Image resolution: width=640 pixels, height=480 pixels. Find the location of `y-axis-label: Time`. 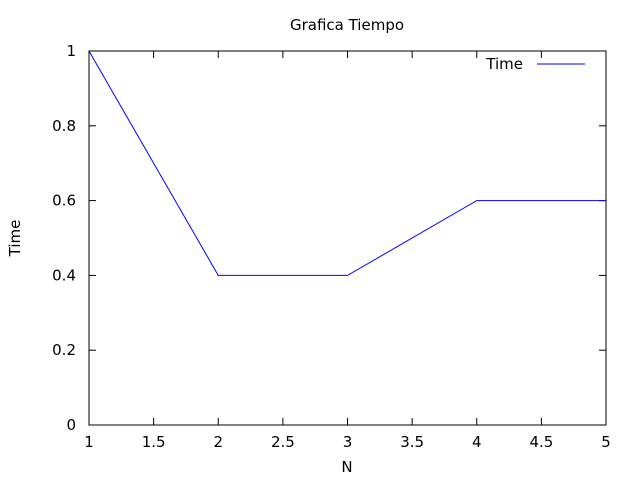

y-axis-label: Time is located at coordinates (15, 239).